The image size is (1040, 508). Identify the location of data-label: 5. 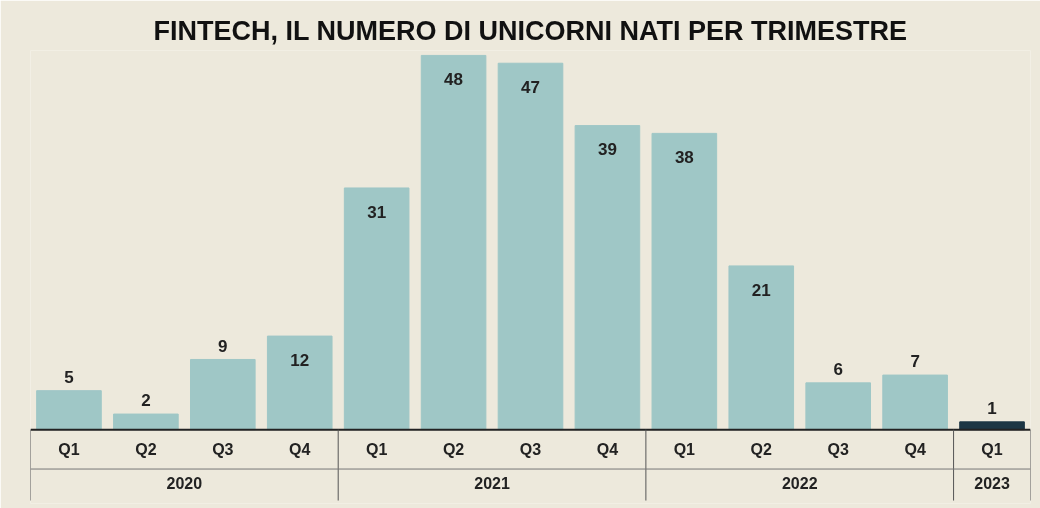
(69, 377).